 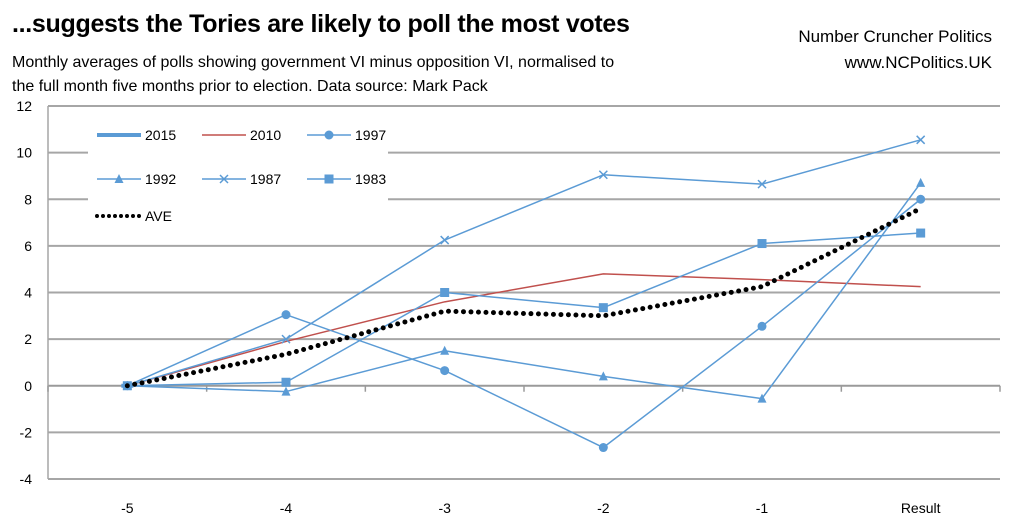 I want to click on x-tick-label: -2, so click(x=603, y=508).